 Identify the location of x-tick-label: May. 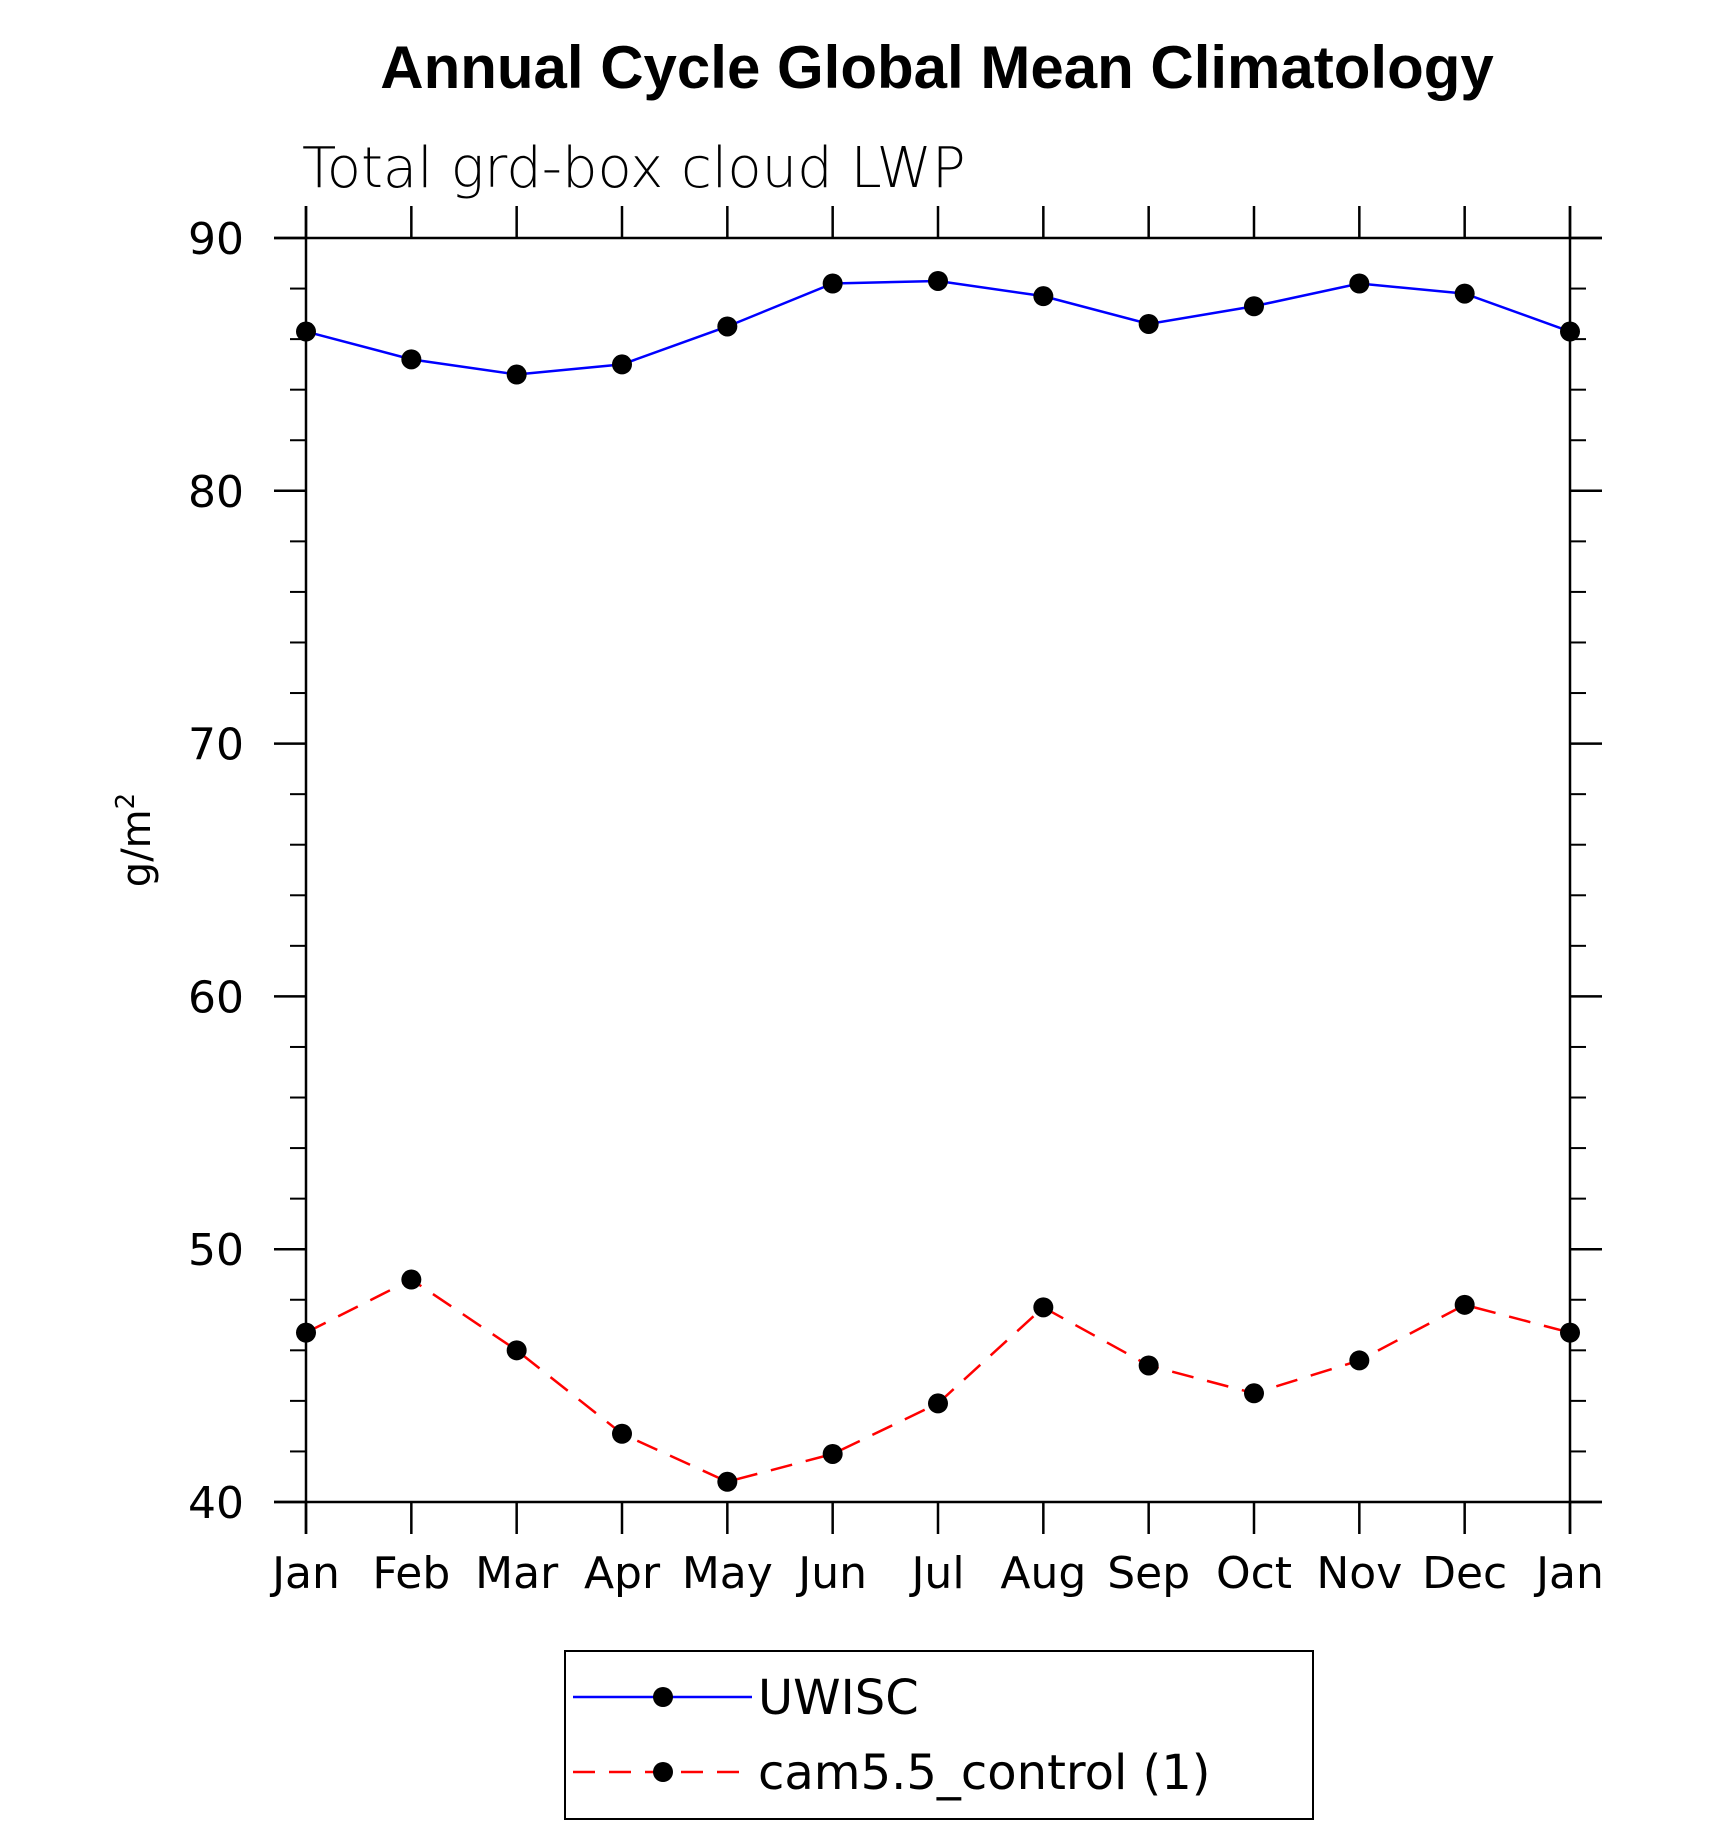
(727, 1573).